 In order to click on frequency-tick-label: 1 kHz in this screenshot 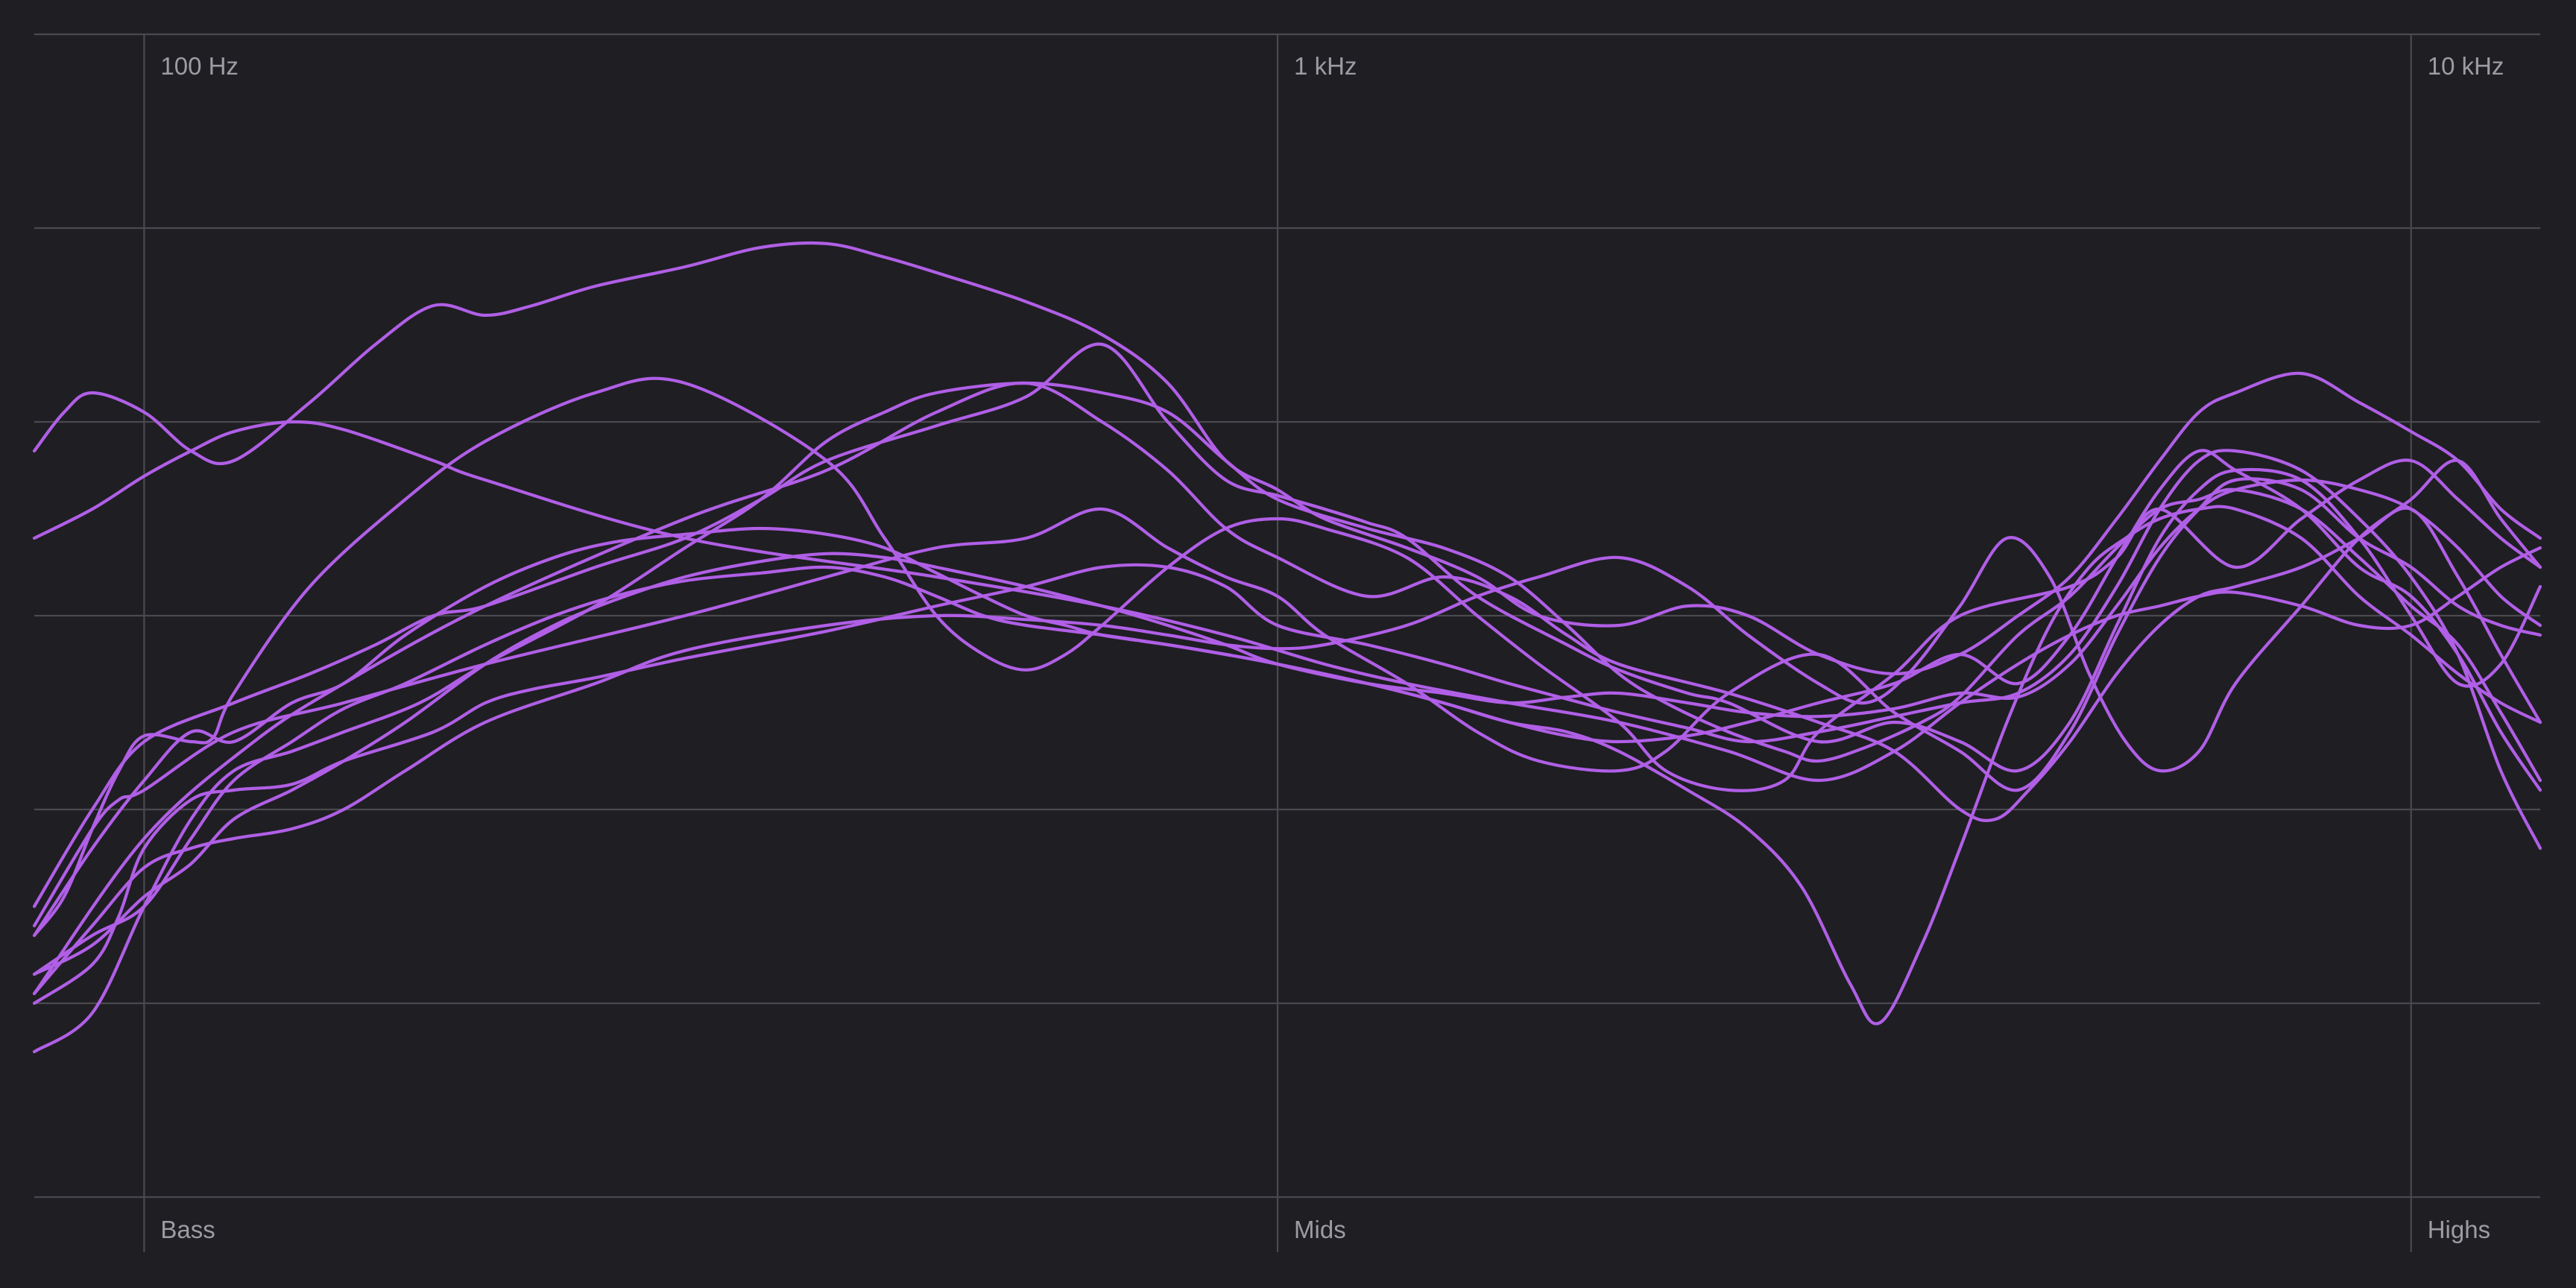, I will do `click(1326, 66)`.